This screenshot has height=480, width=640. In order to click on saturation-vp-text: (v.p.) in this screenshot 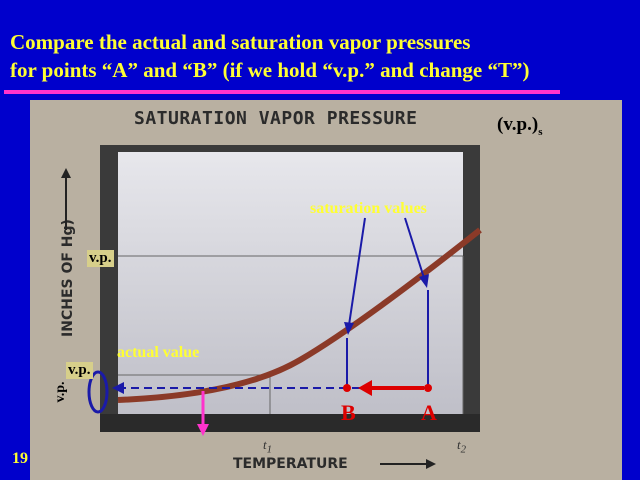, I will do `click(518, 124)`.